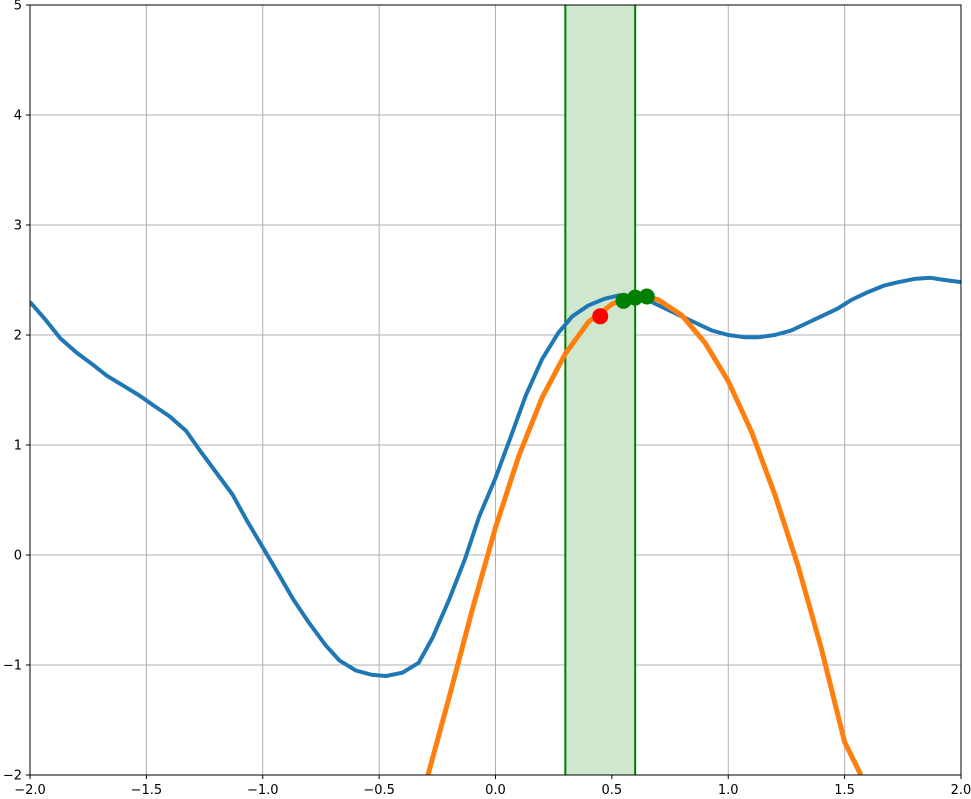 The width and height of the screenshot is (971, 799). What do you see at coordinates (18, 7) in the screenshot?
I see `y-tick-label: 5` at bounding box center [18, 7].